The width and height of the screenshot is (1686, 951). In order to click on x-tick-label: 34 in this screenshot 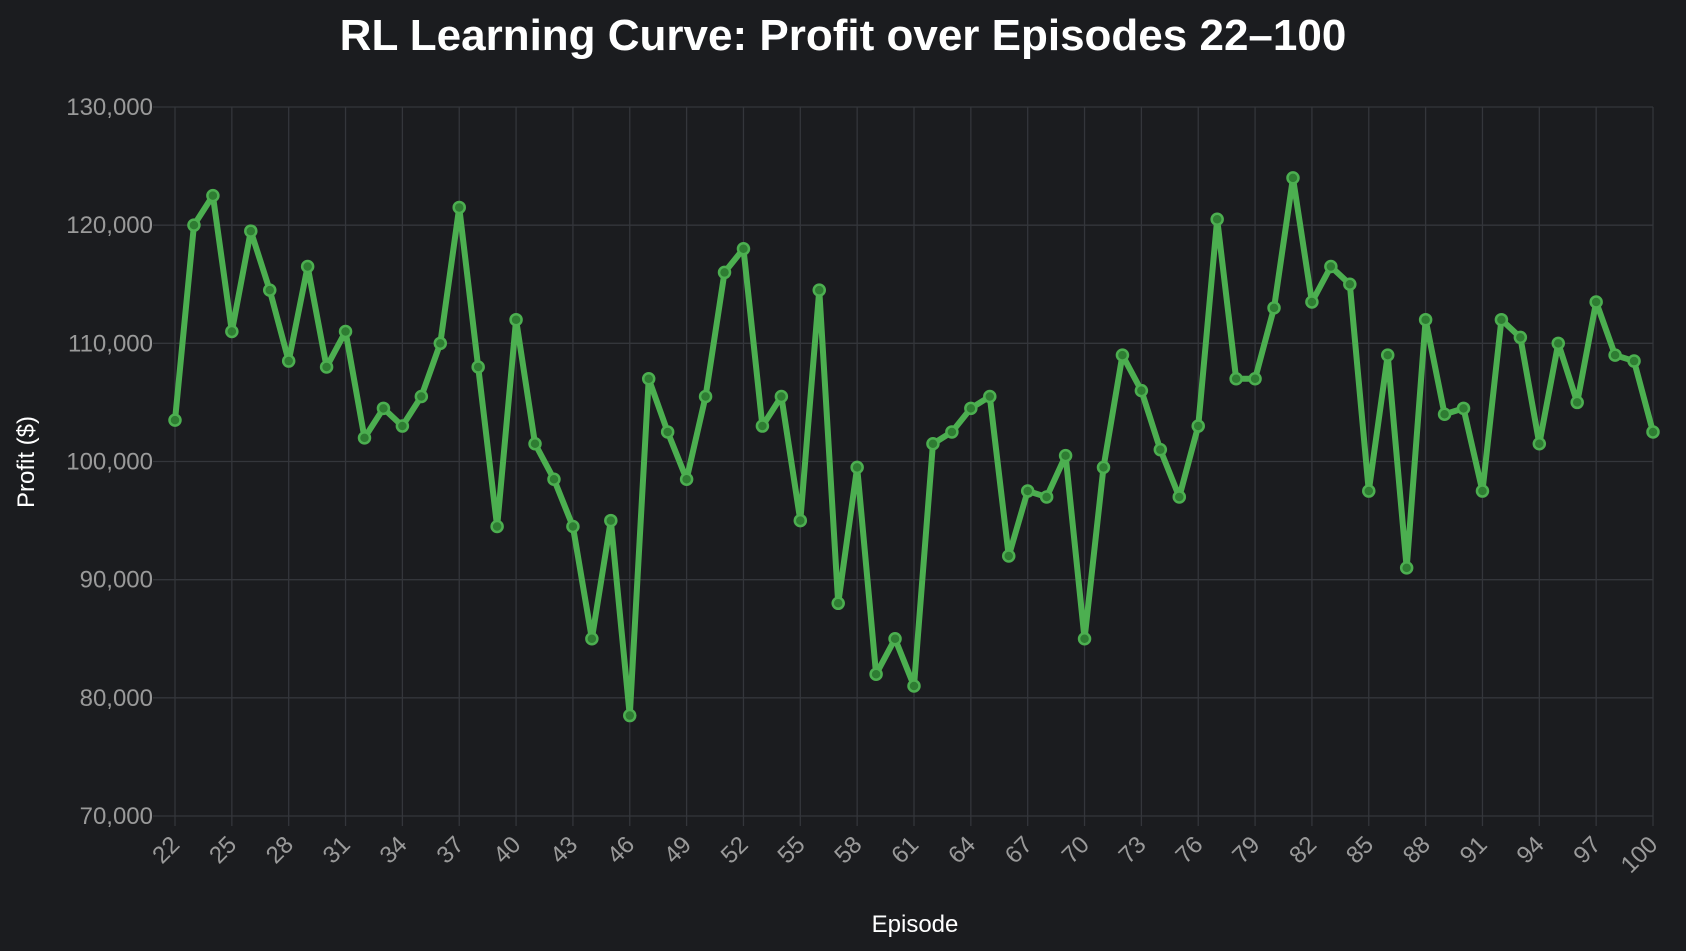, I will do `click(394, 850)`.